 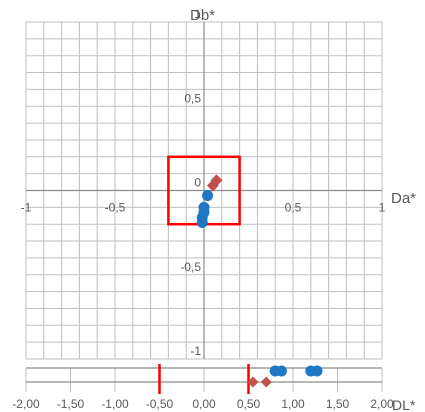 What do you see at coordinates (71, 404) in the screenshot?
I see `dl-tick-label: -1,50` at bounding box center [71, 404].